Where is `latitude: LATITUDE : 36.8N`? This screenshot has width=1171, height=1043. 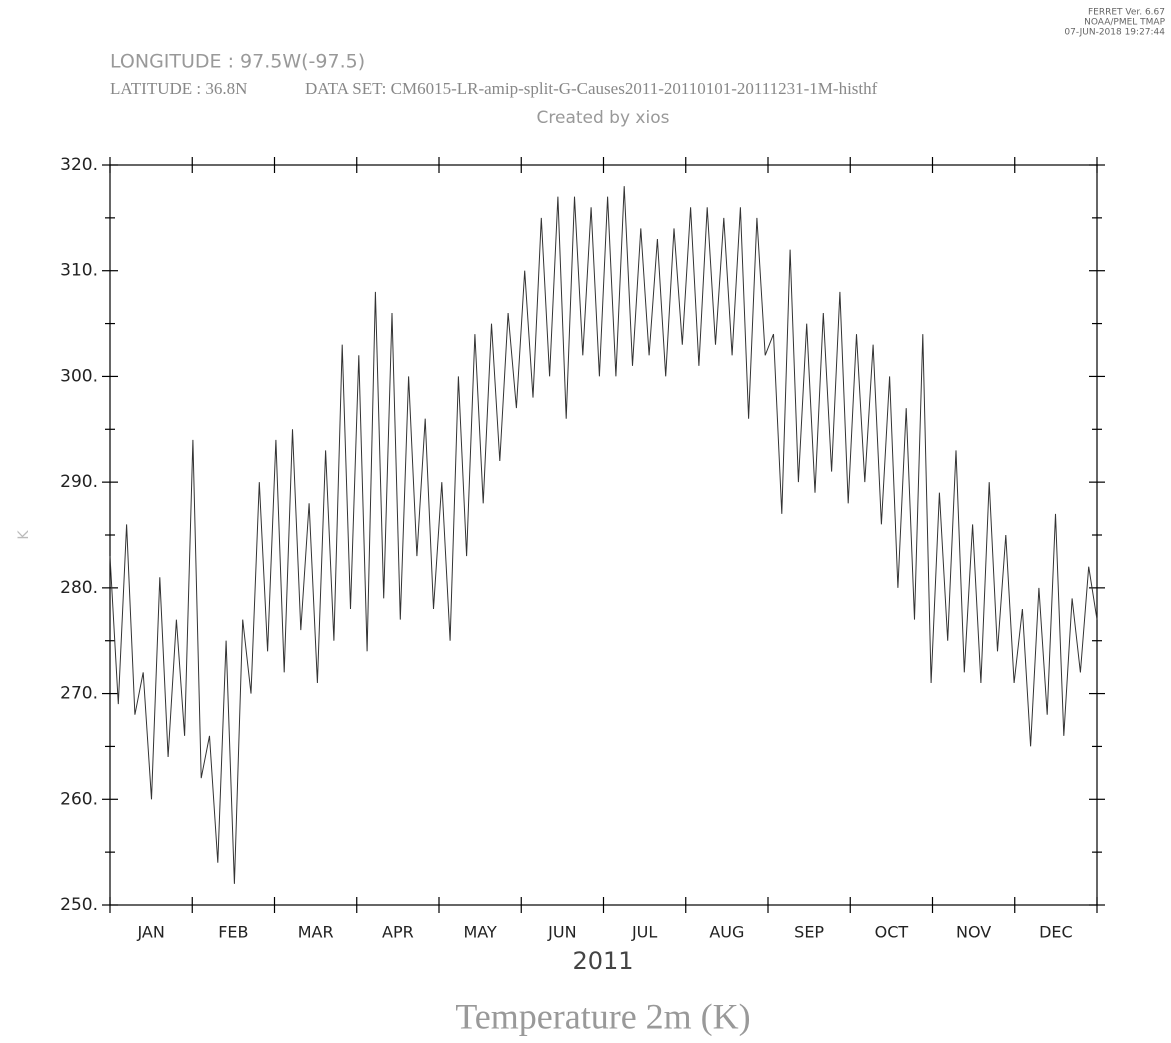
latitude: LATITUDE : 36.8N is located at coordinates (178, 88).